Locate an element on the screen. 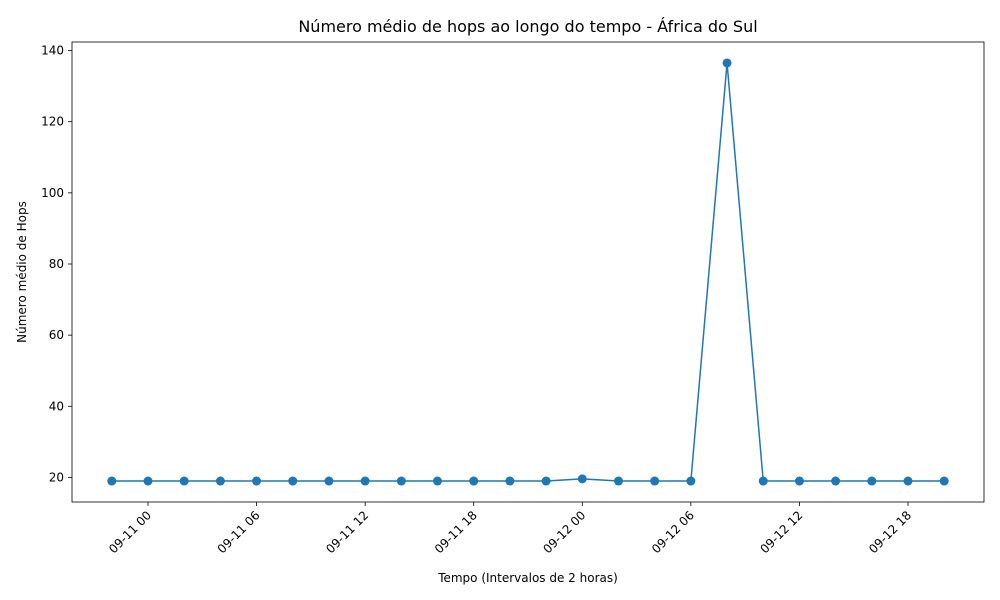 The width and height of the screenshot is (1000, 600). x-axis-label: Tempo (Intervalos de 2 horas) is located at coordinates (527, 578).